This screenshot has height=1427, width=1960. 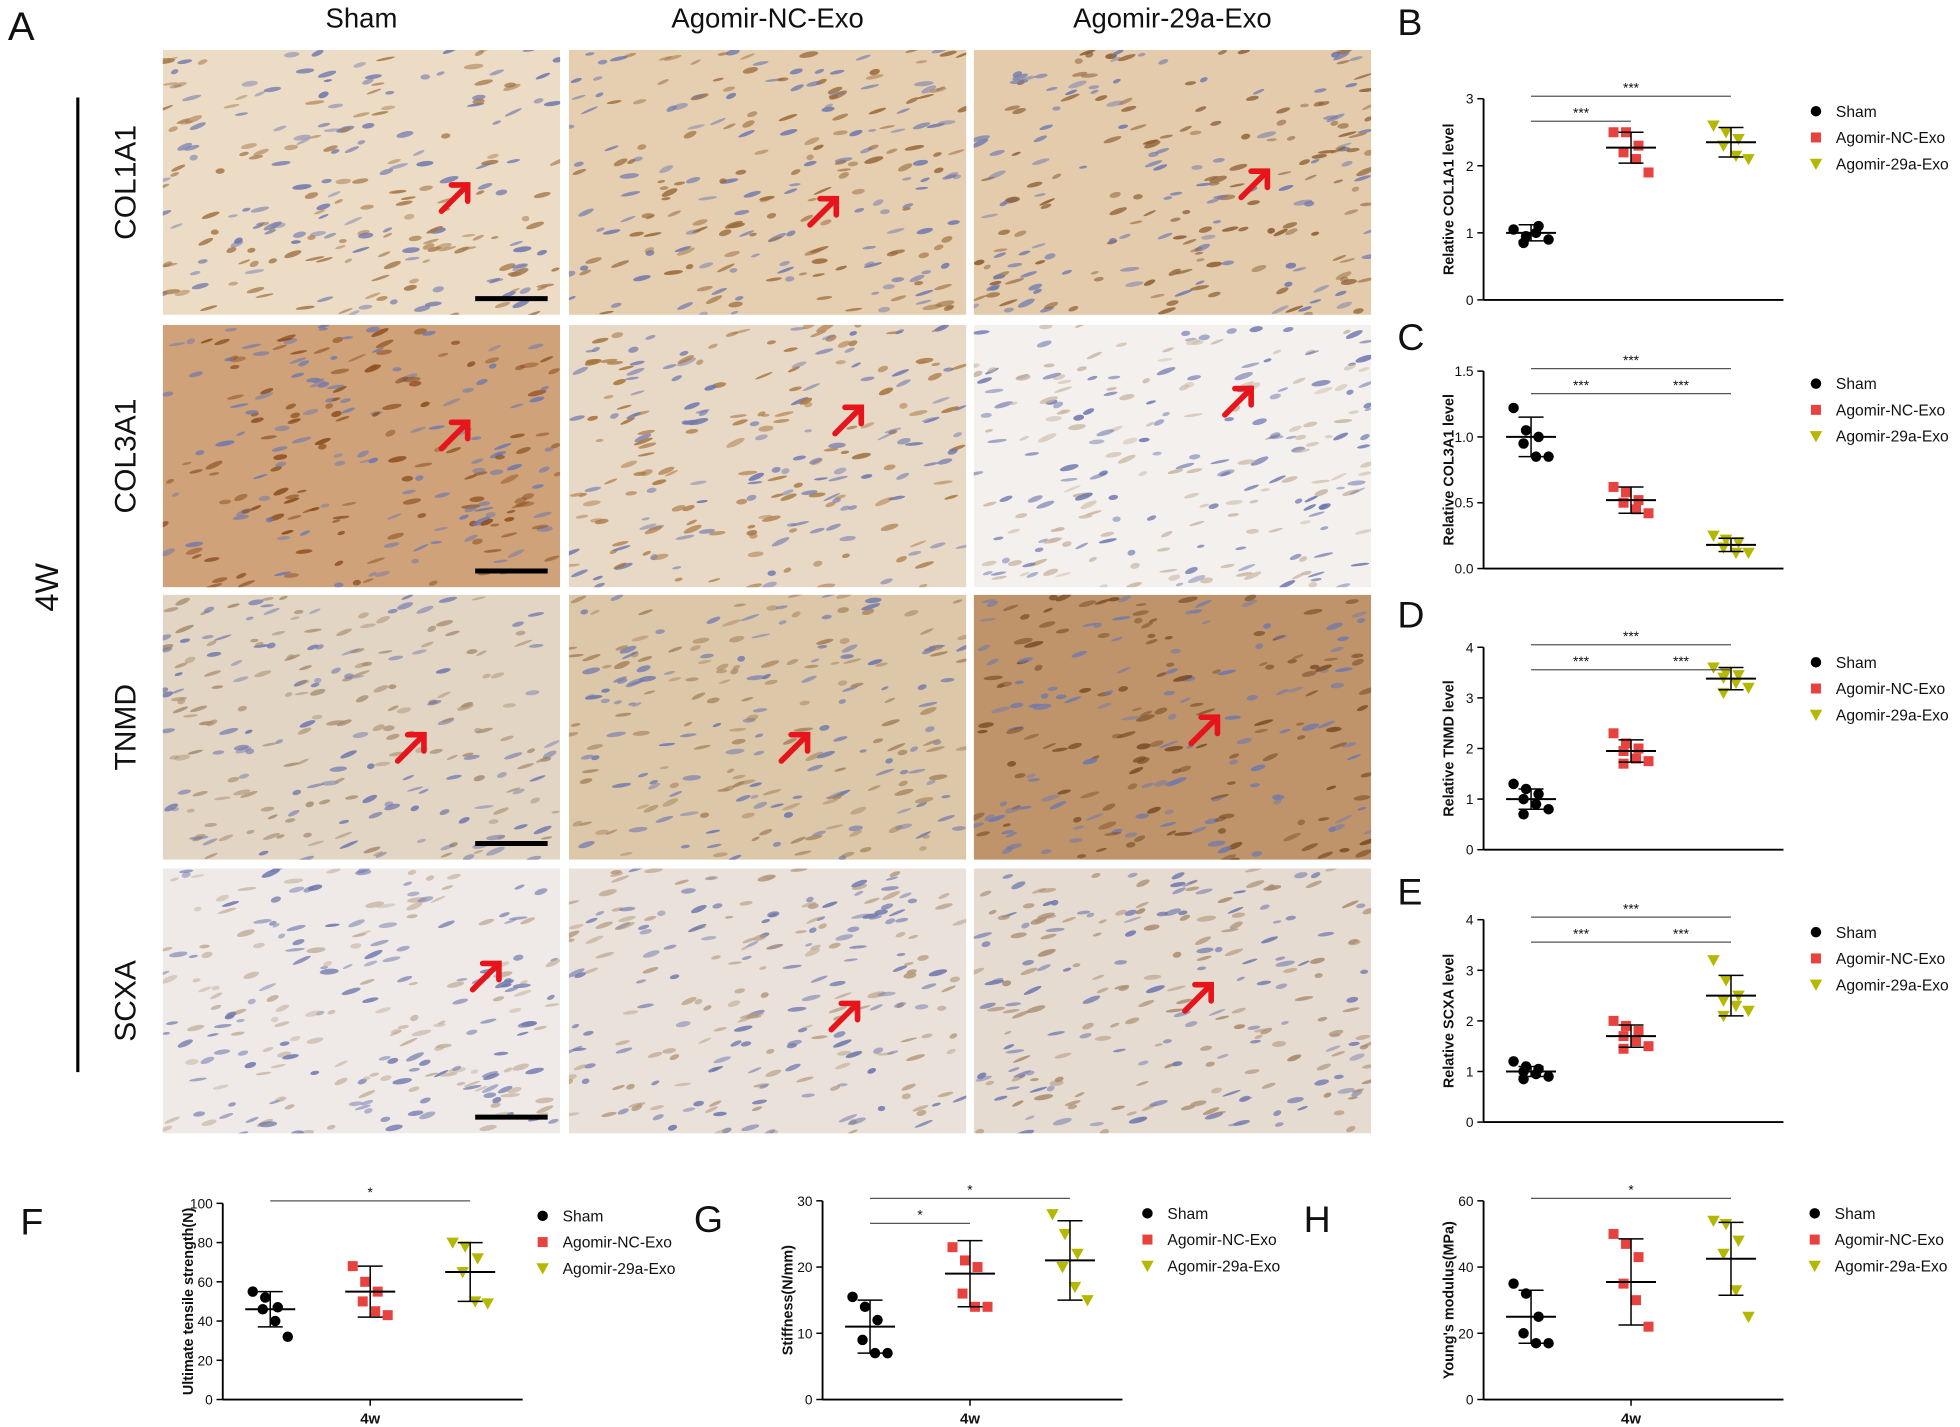 I want to click on panel-label: G, so click(x=708, y=1219).